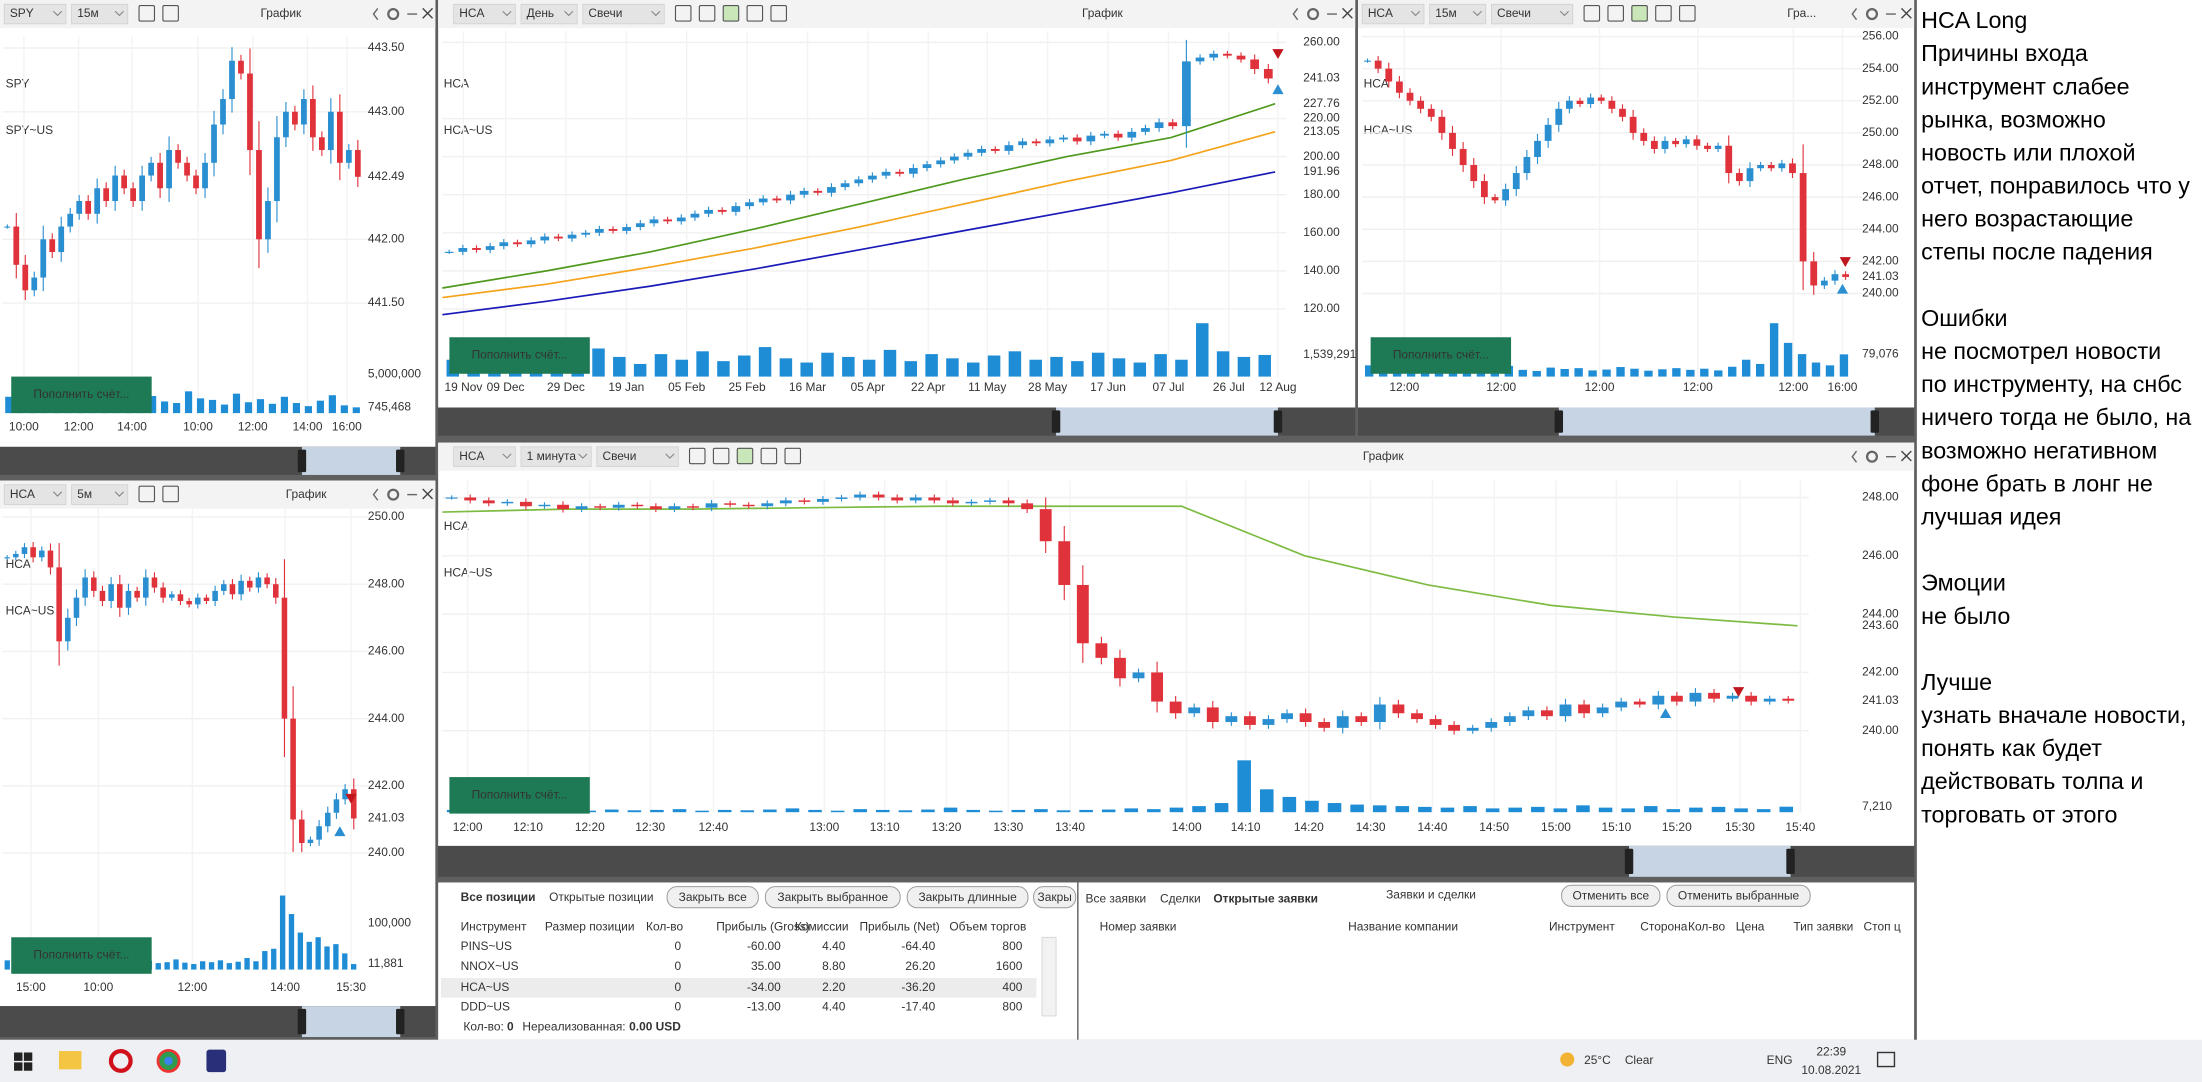  Describe the element at coordinates (456, 83) in the screenshot. I see `watermark: HCA` at that location.